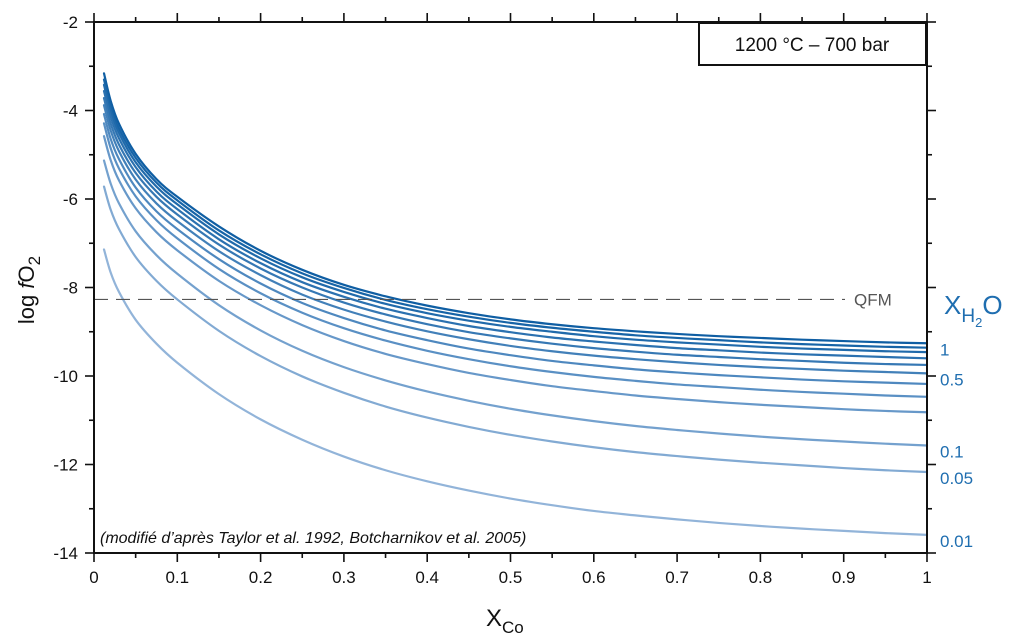  Describe the element at coordinates (812, 45) in the screenshot. I see `condition-label: 1200 °C – 700 bar` at that location.